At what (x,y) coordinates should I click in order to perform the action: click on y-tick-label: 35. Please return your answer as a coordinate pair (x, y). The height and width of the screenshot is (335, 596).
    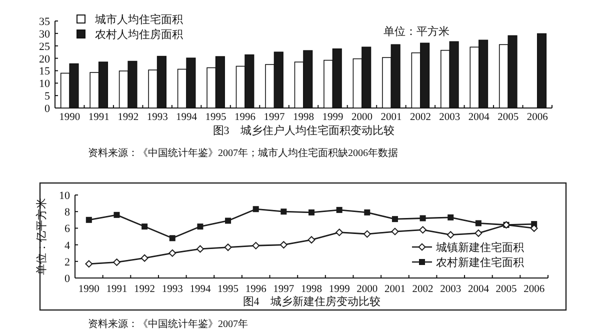
    Looking at the image, I should click on (44, 22).